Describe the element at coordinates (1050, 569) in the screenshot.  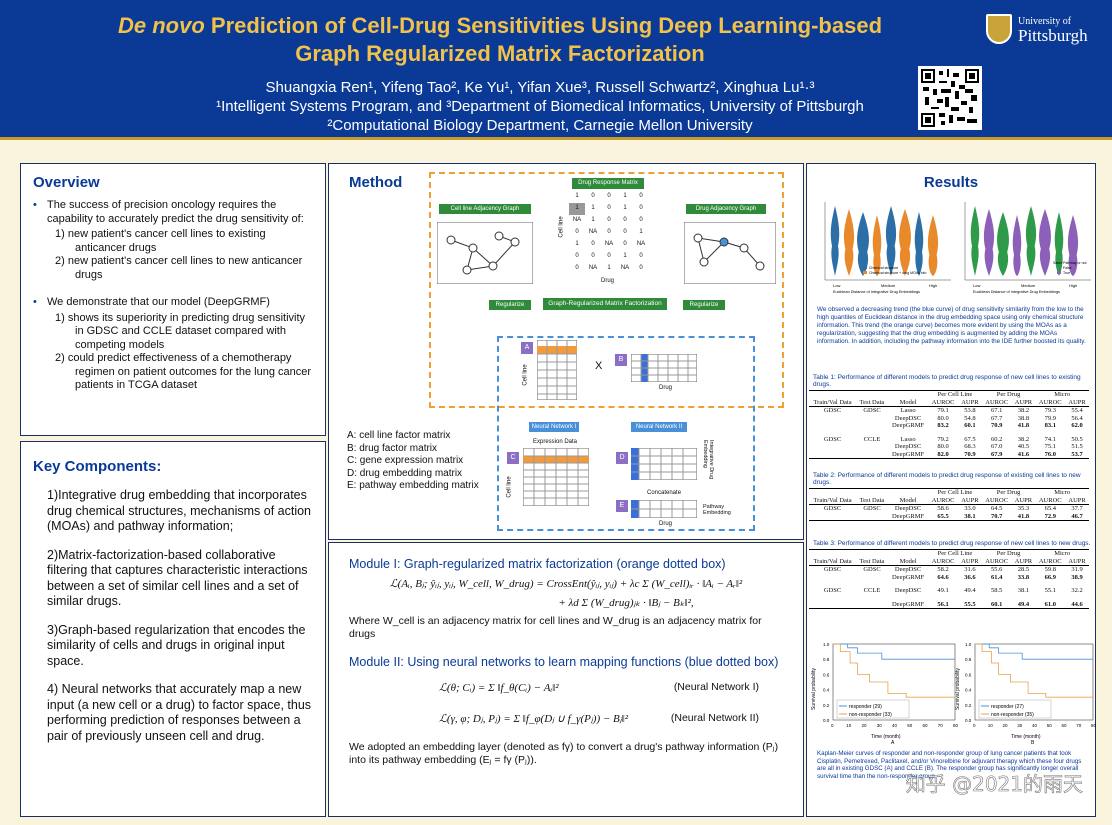
I see `table-cell: 59.8` at that location.